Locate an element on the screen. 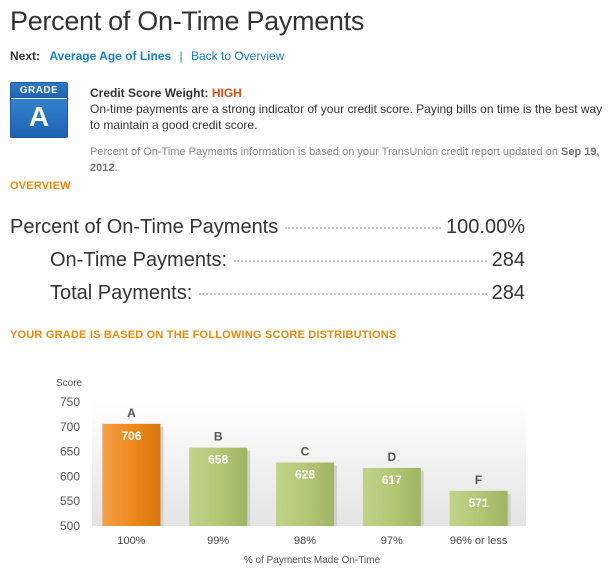 The image size is (613, 576). overview-heading: OVERVIEW is located at coordinates (40, 186).